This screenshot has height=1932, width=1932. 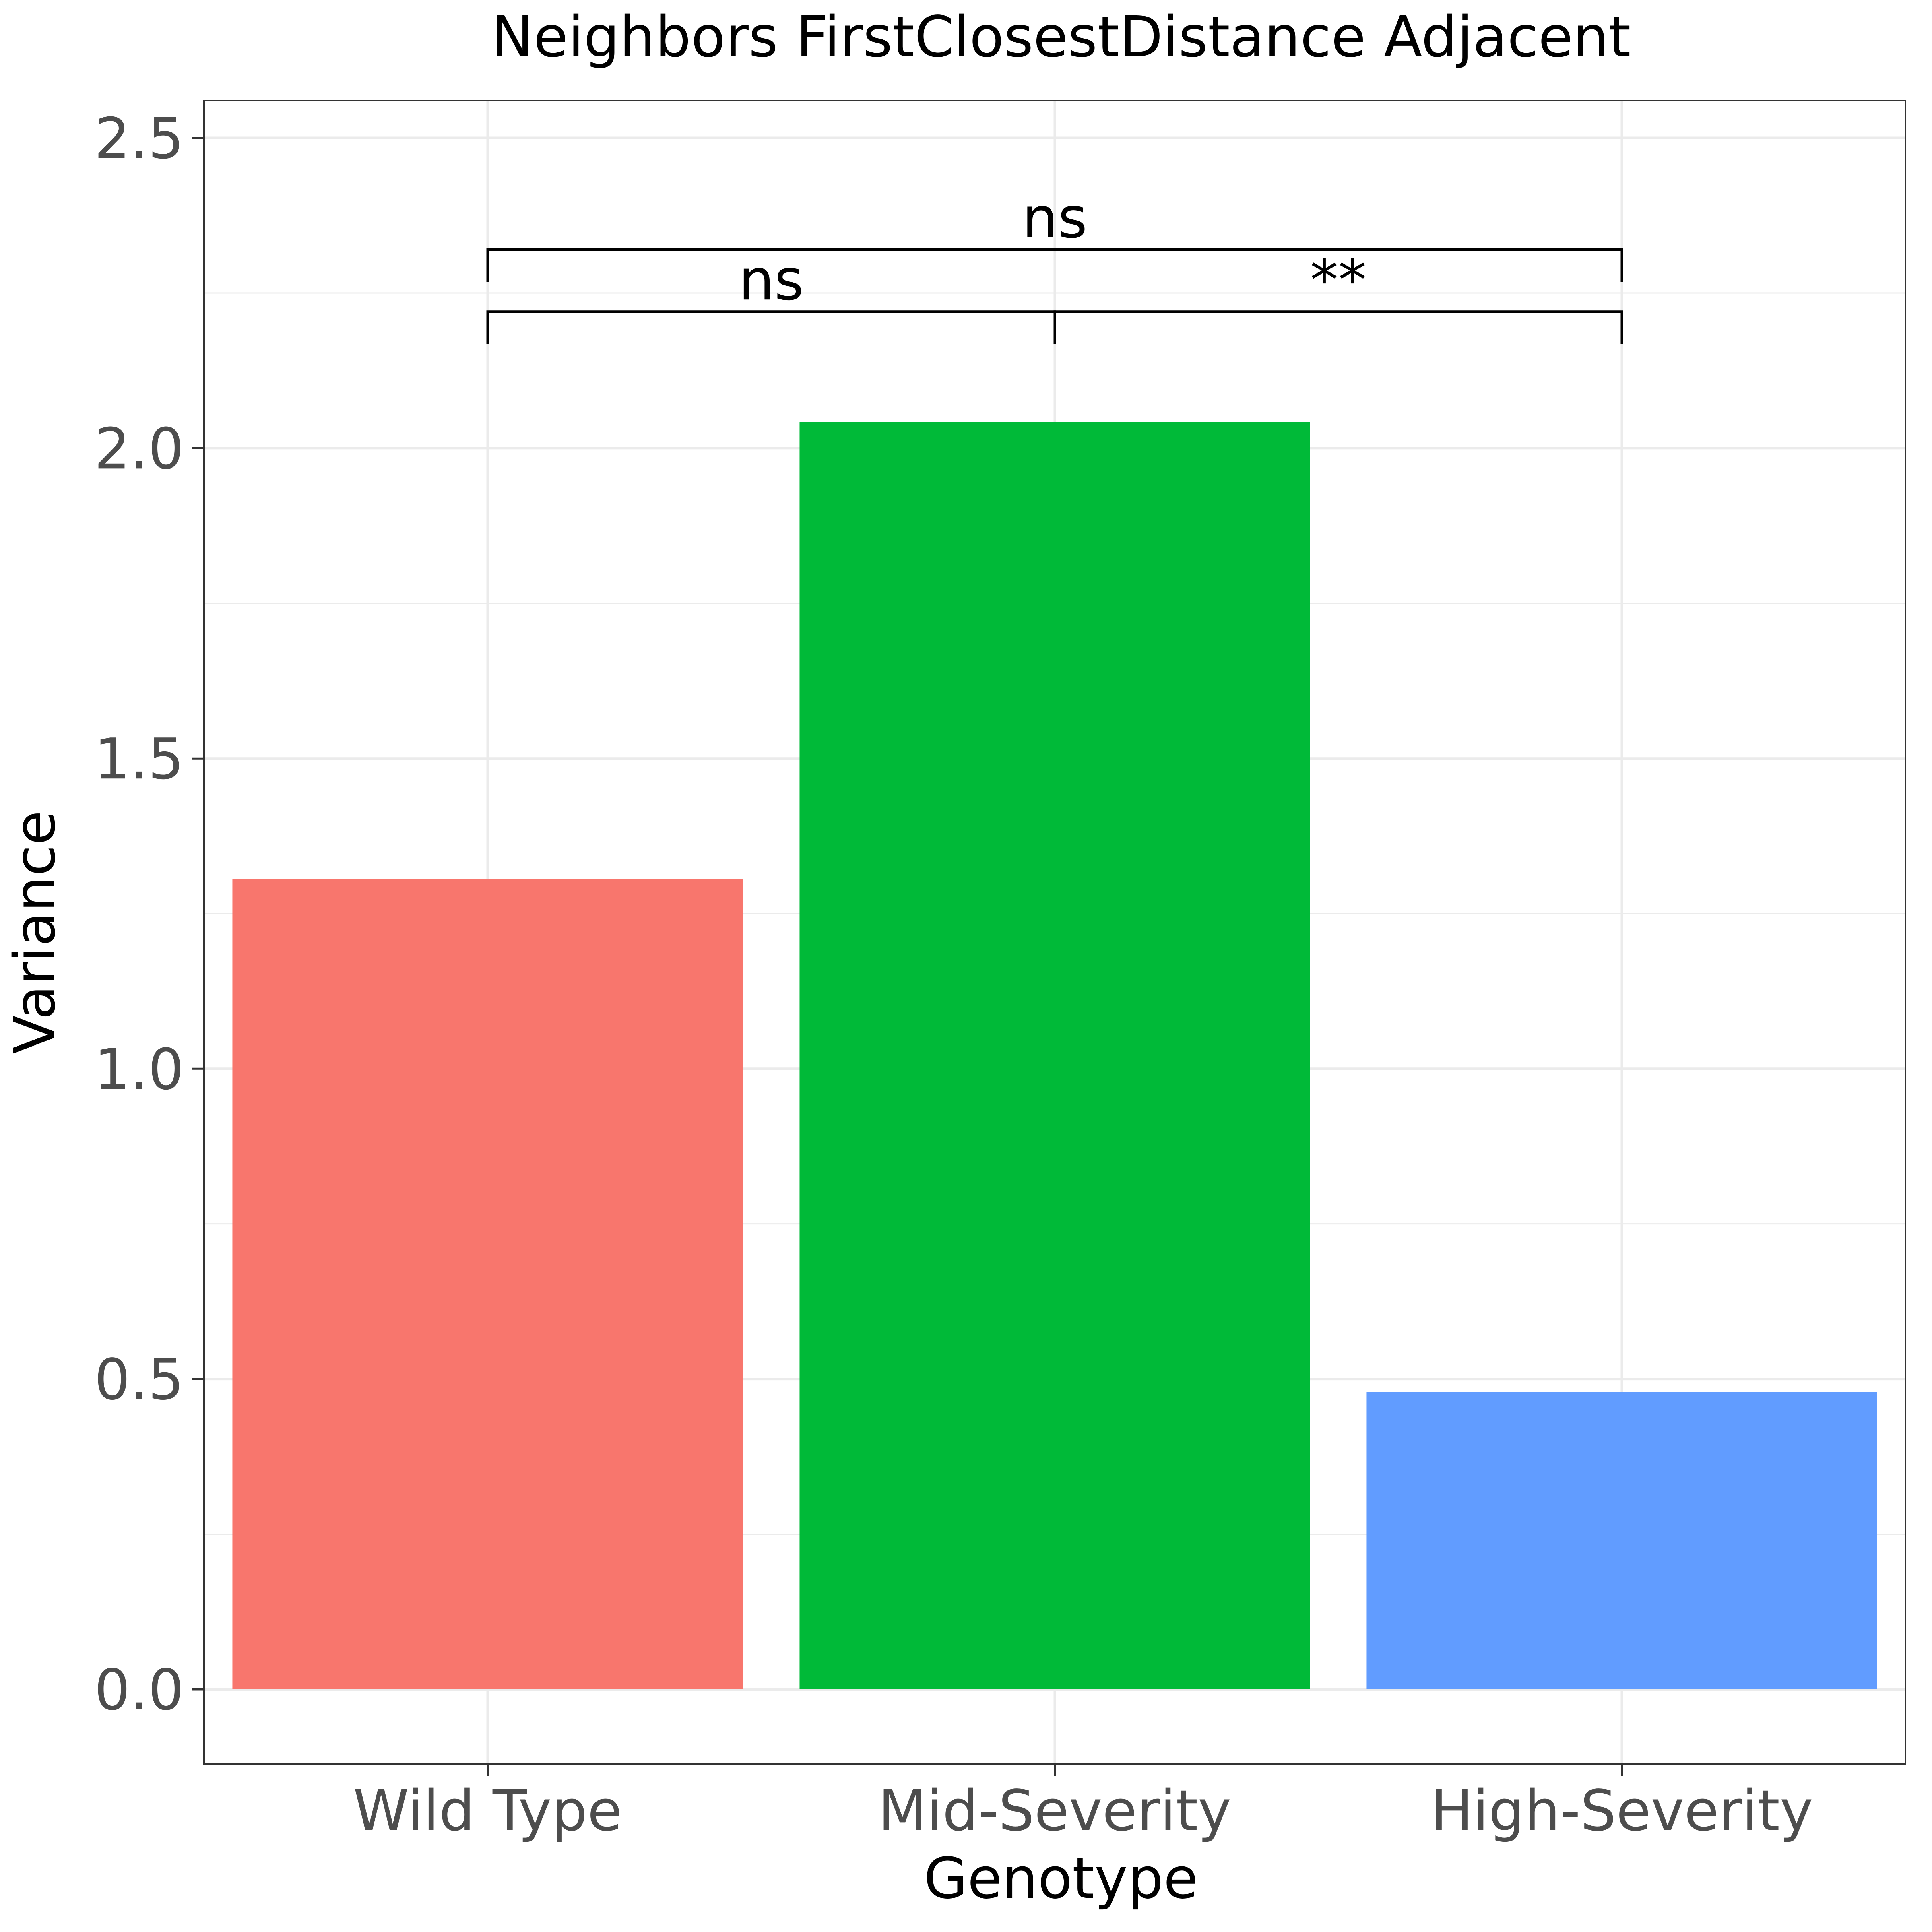 What do you see at coordinates (1621, 1811) in the screenshot?
I see `x-tick-label: High-Severity` at bounding box center [1621, 1811].